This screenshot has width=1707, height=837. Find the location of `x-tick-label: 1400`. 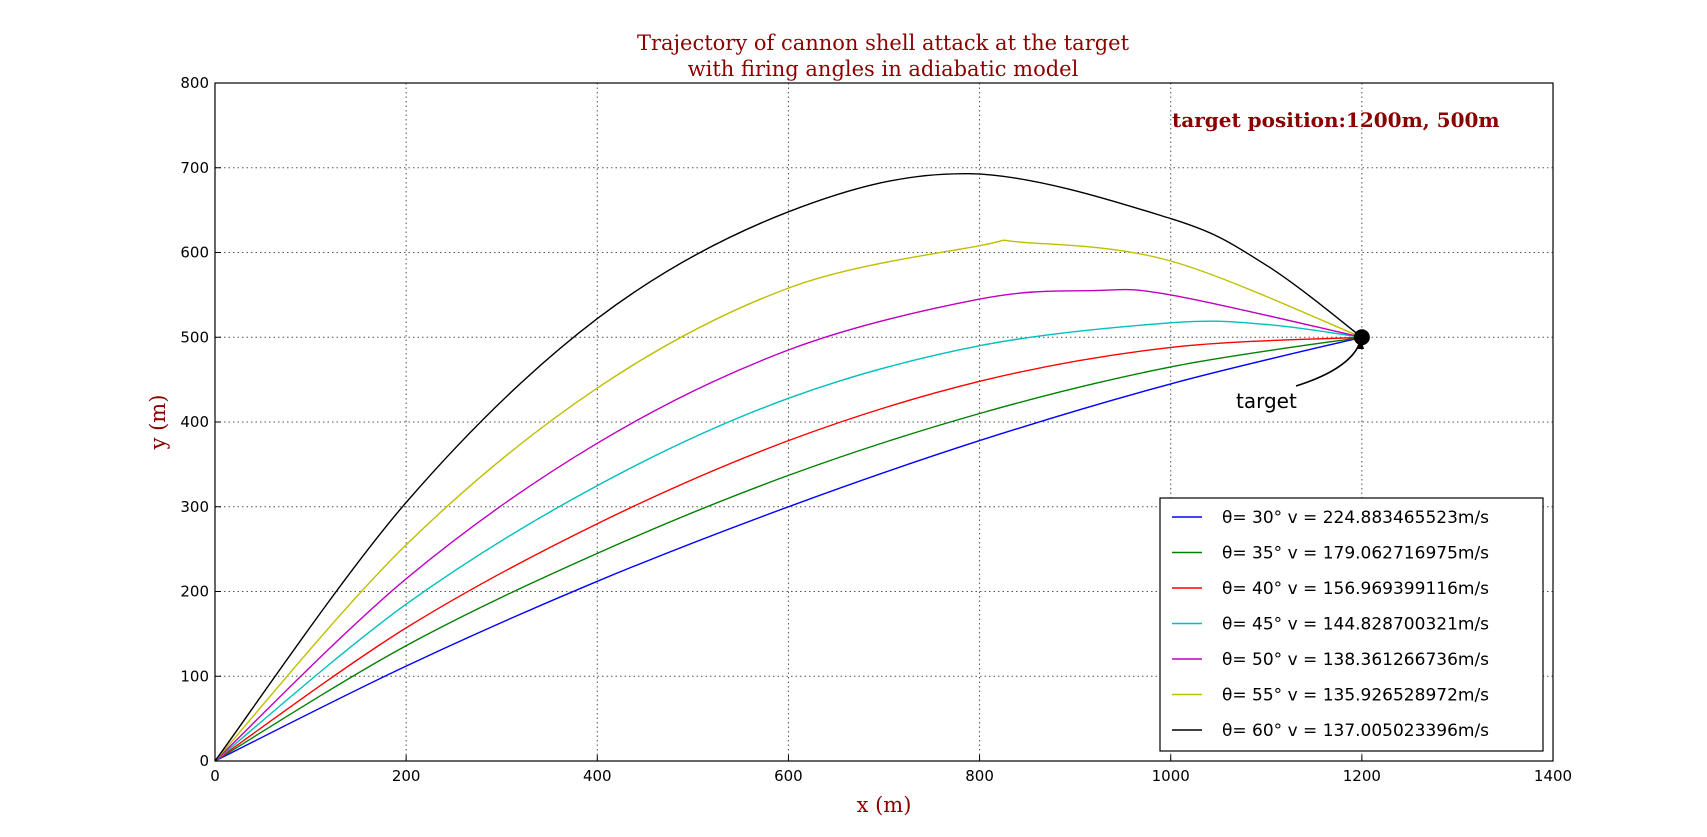

x-tick-label: 1400 is located at coordinates (1553, 776).